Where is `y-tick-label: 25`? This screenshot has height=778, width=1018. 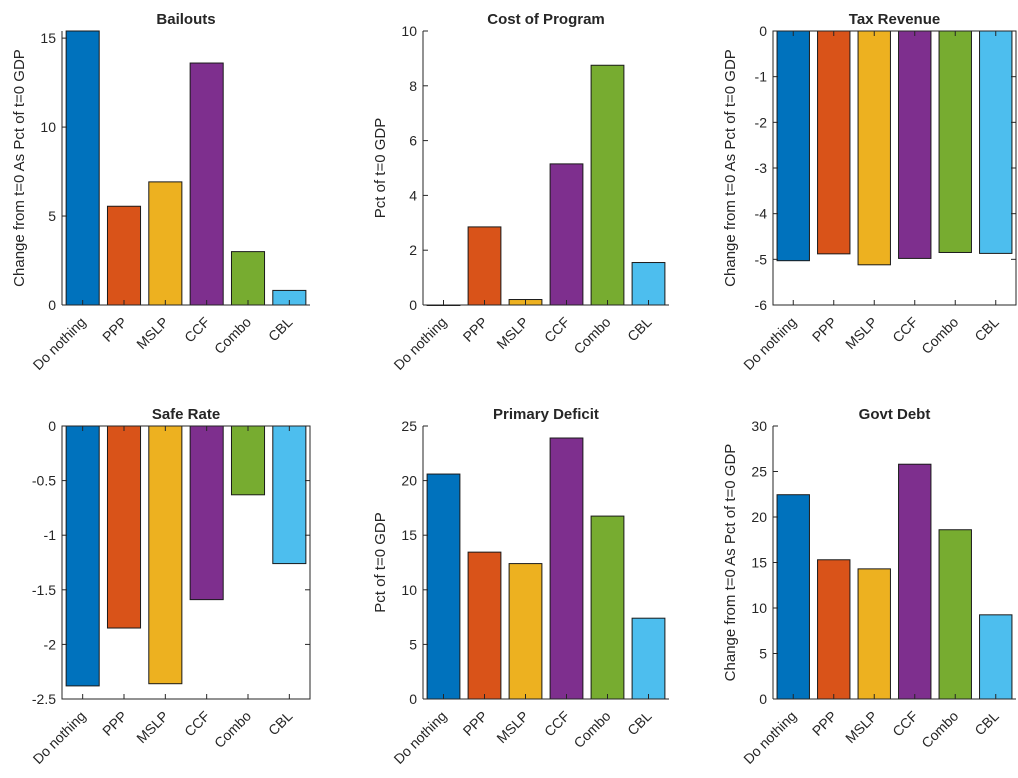 y-tick-label: 25 is located at coordinates (759, 472).